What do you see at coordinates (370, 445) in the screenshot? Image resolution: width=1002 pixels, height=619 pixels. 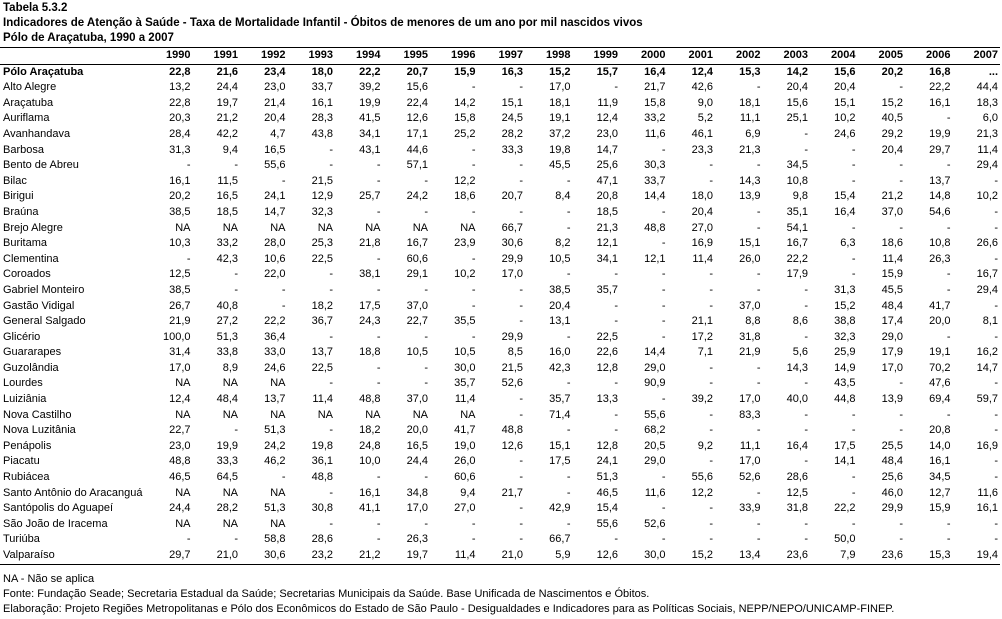 I see `rate-cell: 24,8` at bounding box center [370, 445].